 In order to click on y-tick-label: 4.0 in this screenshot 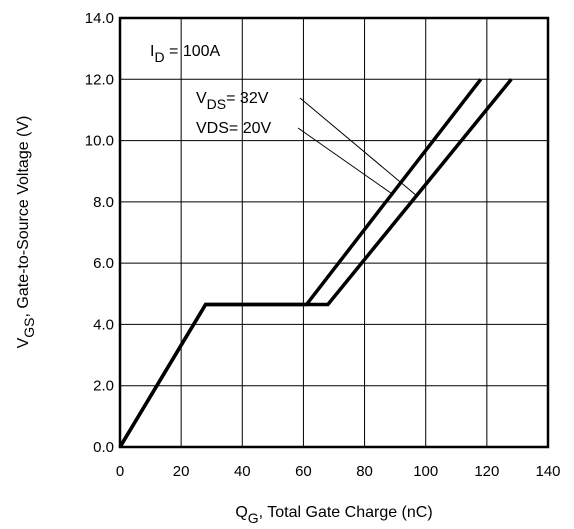, I will do `click(103, 324)`.